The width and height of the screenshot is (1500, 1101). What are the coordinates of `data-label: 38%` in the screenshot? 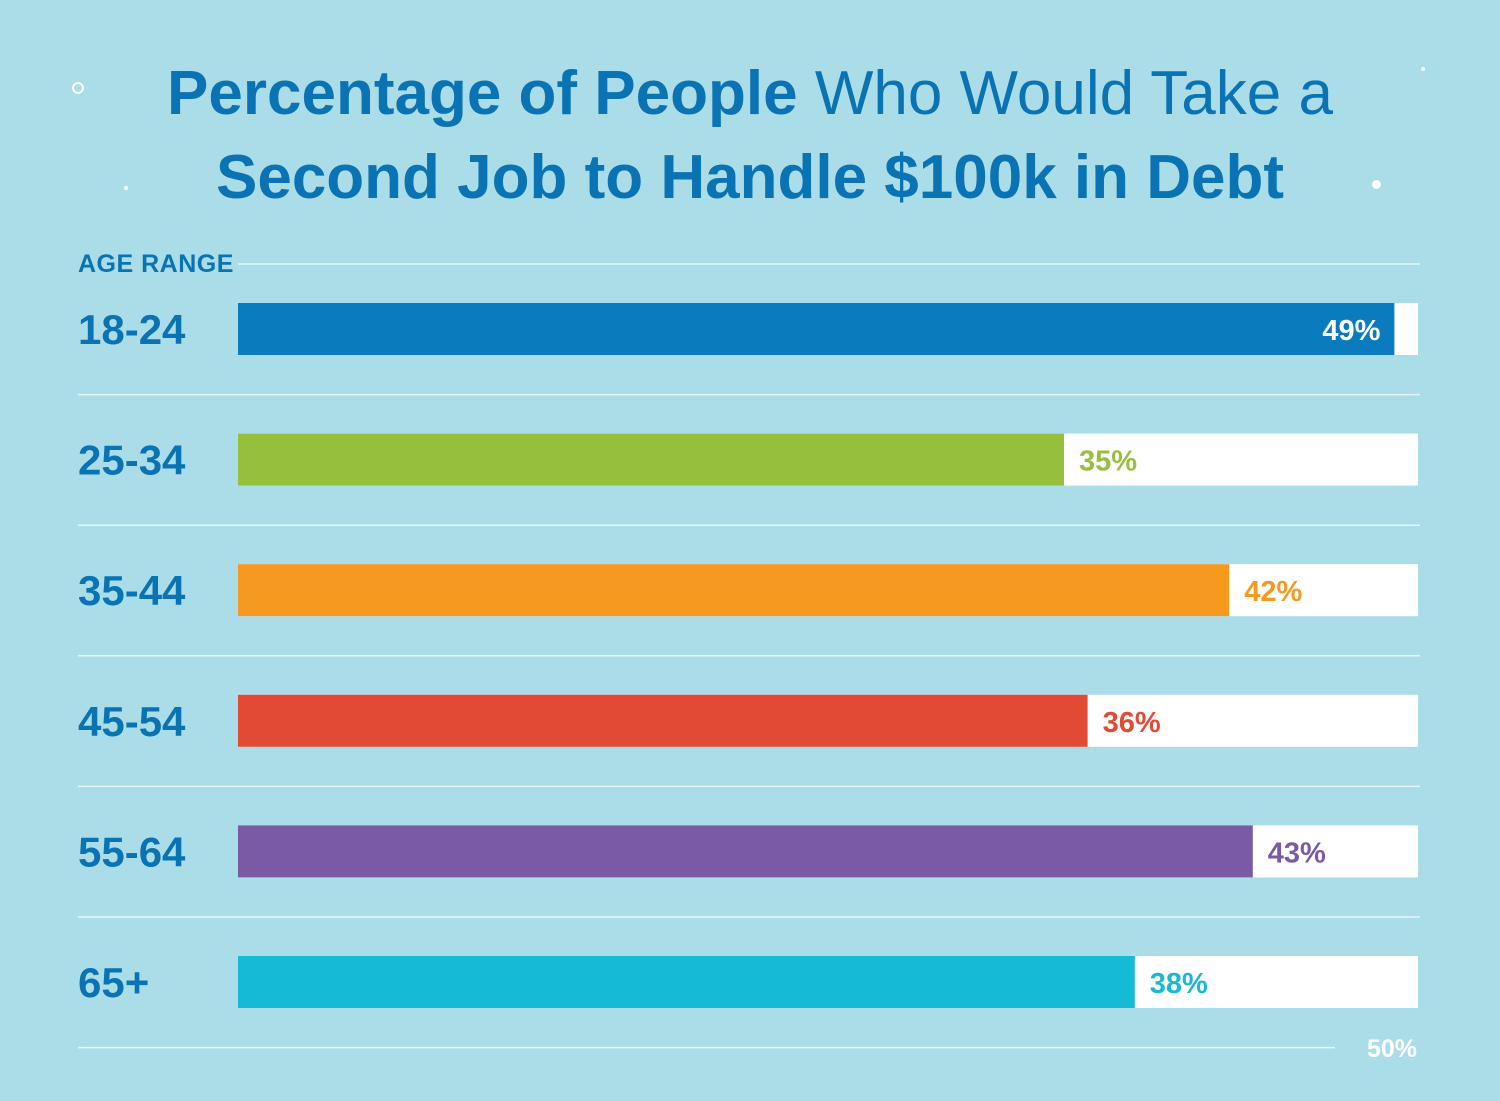 It's located at (1179, 984).